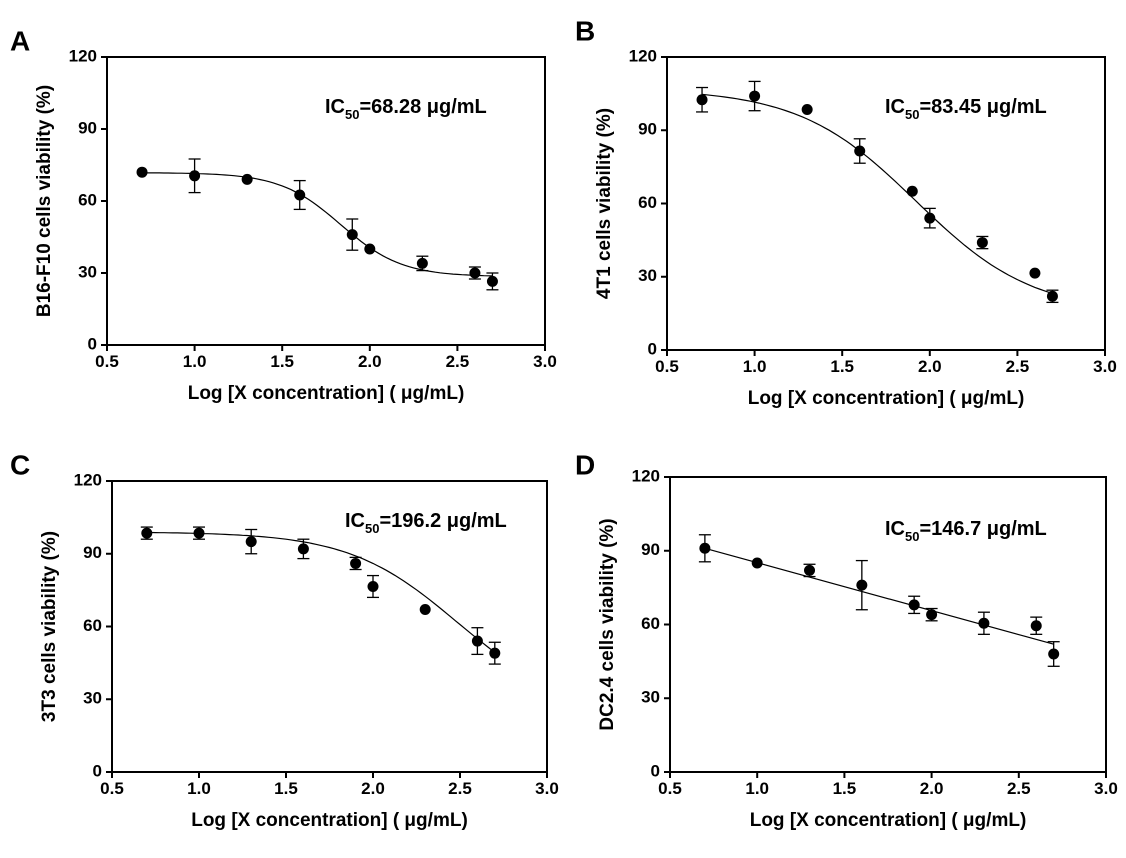 The width and height of the screenshot is (1126, 858). What do you see at coordinates (20, 40) in the screenshot?
I see `panel-letter: A` at bounding box center [20, 40].